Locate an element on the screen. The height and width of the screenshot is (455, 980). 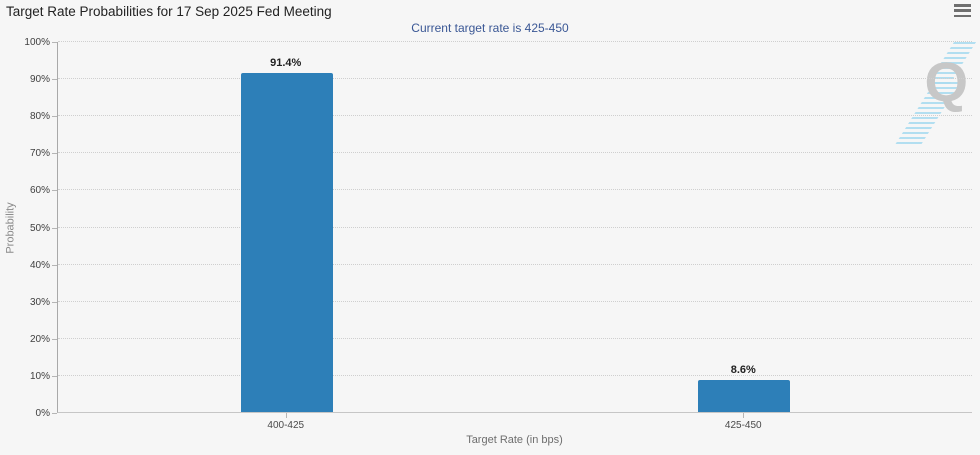
y-tick-label: 0% is located at coordinates (42, 413).